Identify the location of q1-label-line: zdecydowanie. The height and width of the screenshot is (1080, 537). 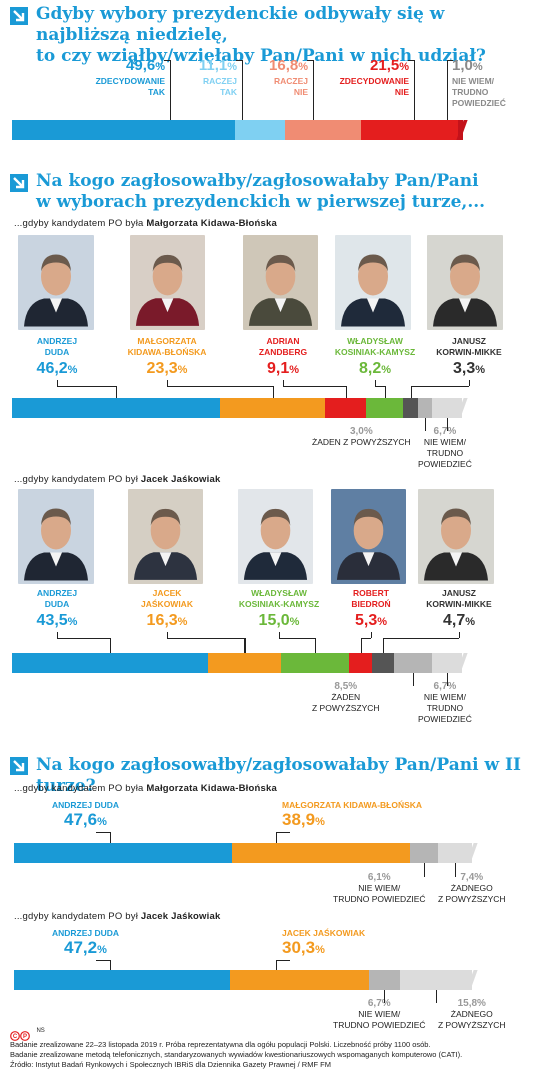
(374, 81).